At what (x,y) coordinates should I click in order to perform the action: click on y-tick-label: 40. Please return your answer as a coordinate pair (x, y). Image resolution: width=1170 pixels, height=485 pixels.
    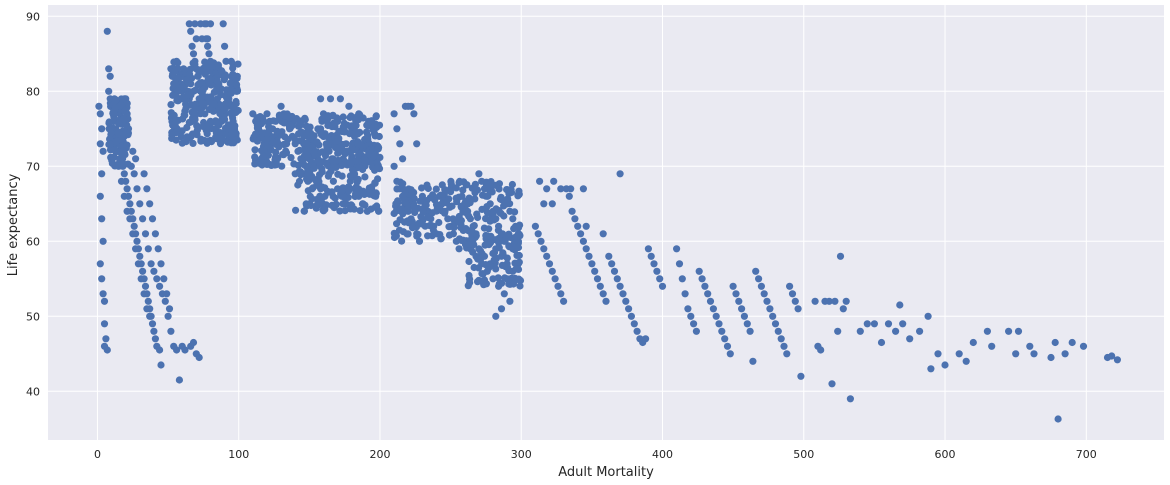
    Looking at the image, I should click on (33, 391).